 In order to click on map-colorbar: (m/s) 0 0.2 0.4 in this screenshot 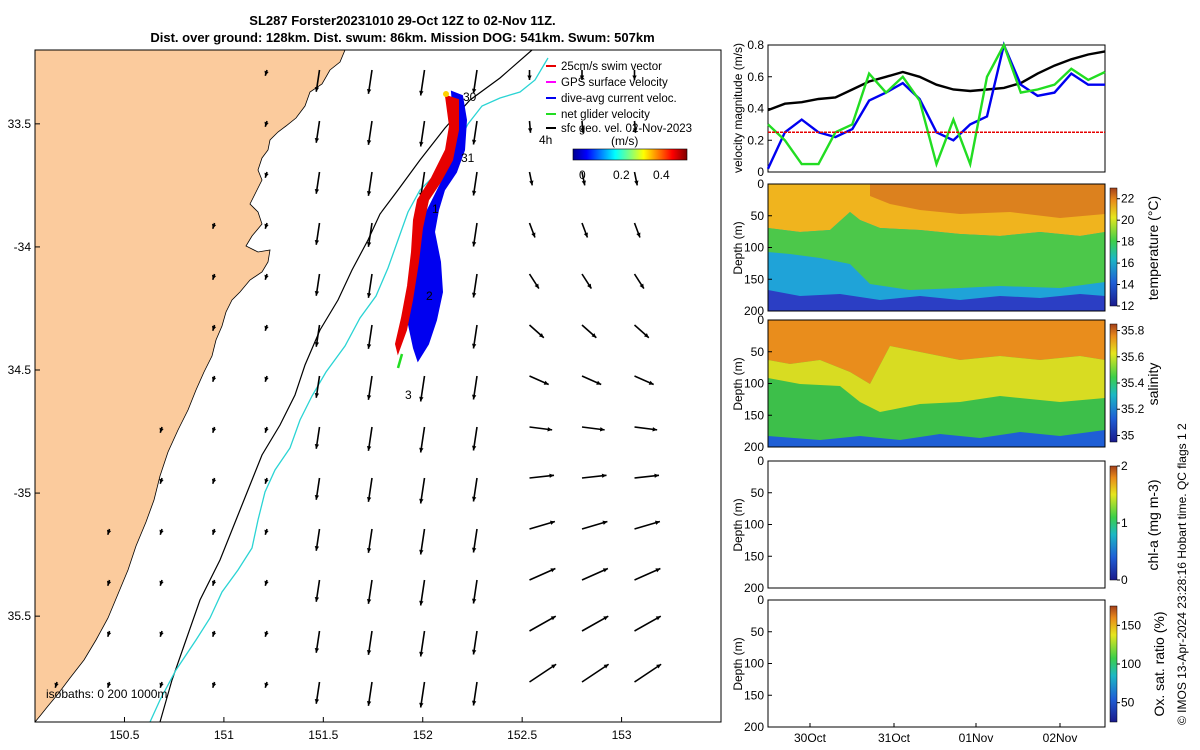, I will do `click(630, 158)`.